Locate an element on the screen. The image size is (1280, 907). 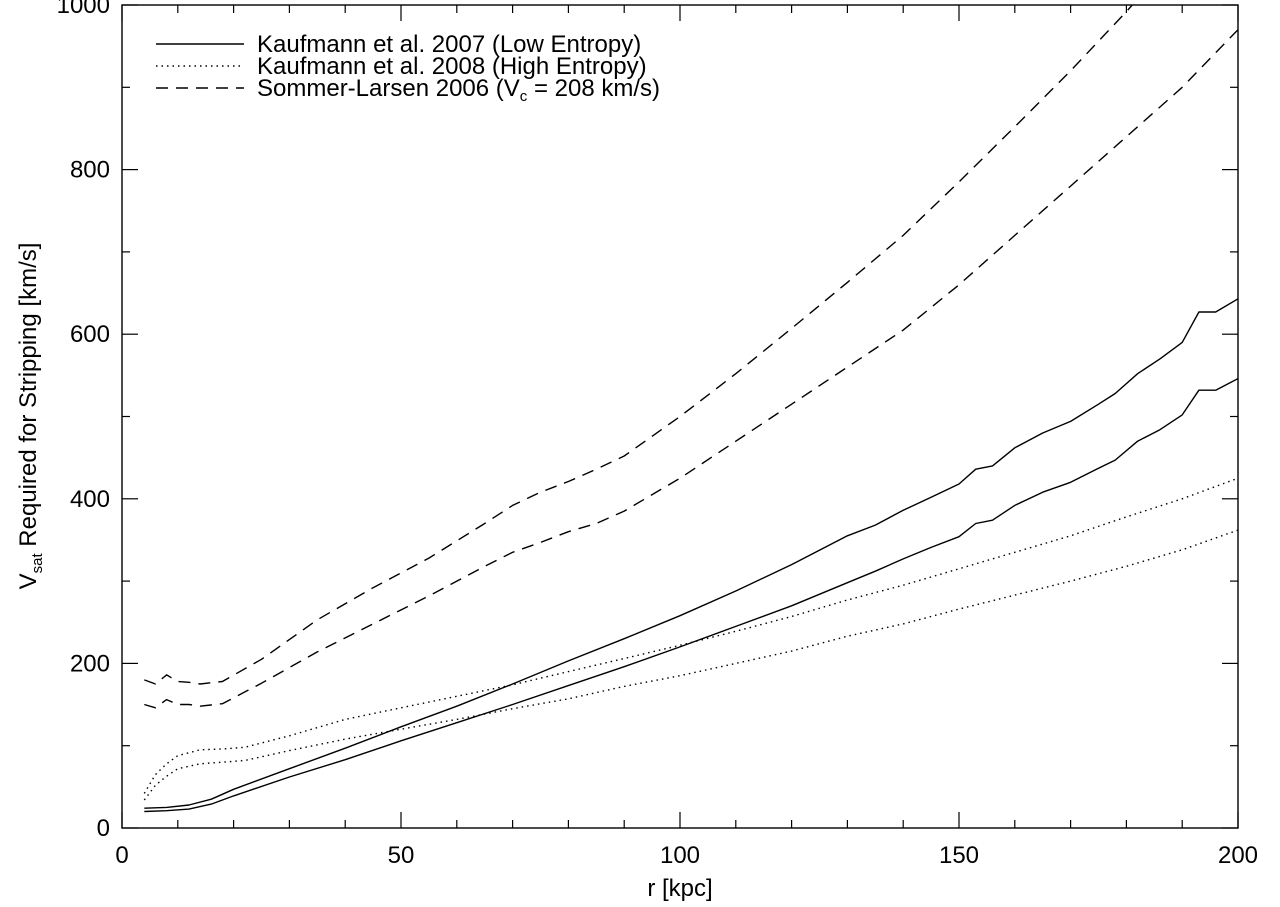
x-tick-label: 50 is located at coordinates (401, 855).